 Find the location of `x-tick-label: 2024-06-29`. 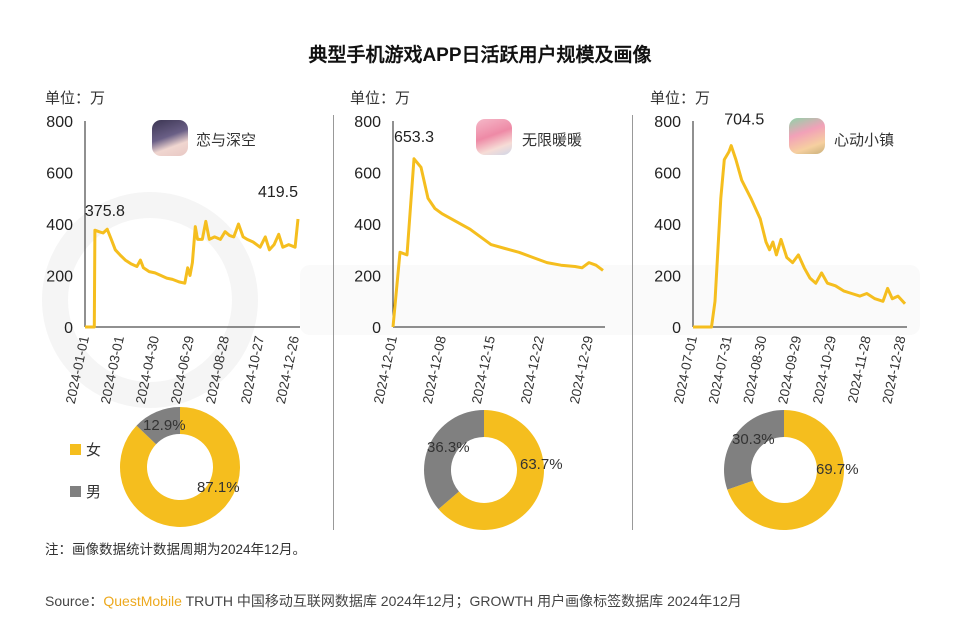

x-tick-label: 2024-06-29 is located at coordinates (182, 370).